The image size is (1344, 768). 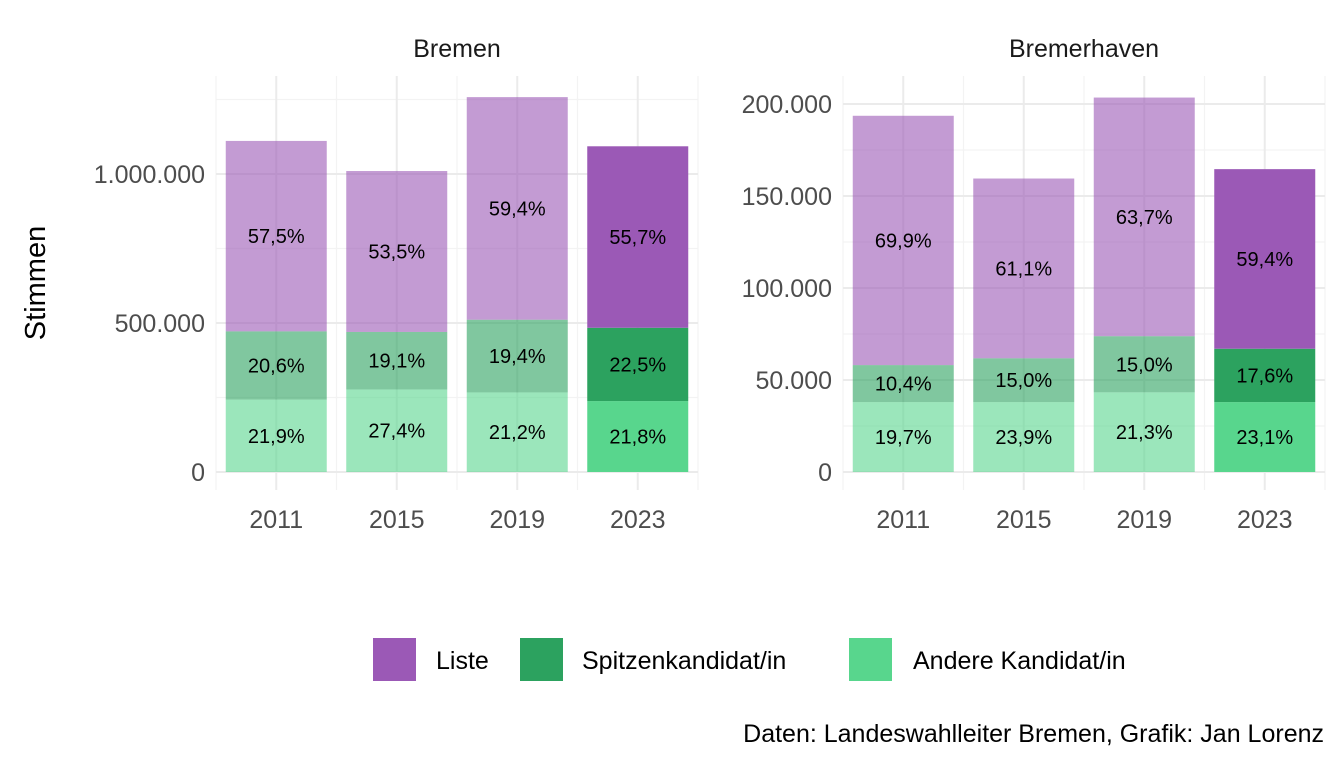 I want to click on bar-data-label: 17,6%, so click(x=1264, y=376).